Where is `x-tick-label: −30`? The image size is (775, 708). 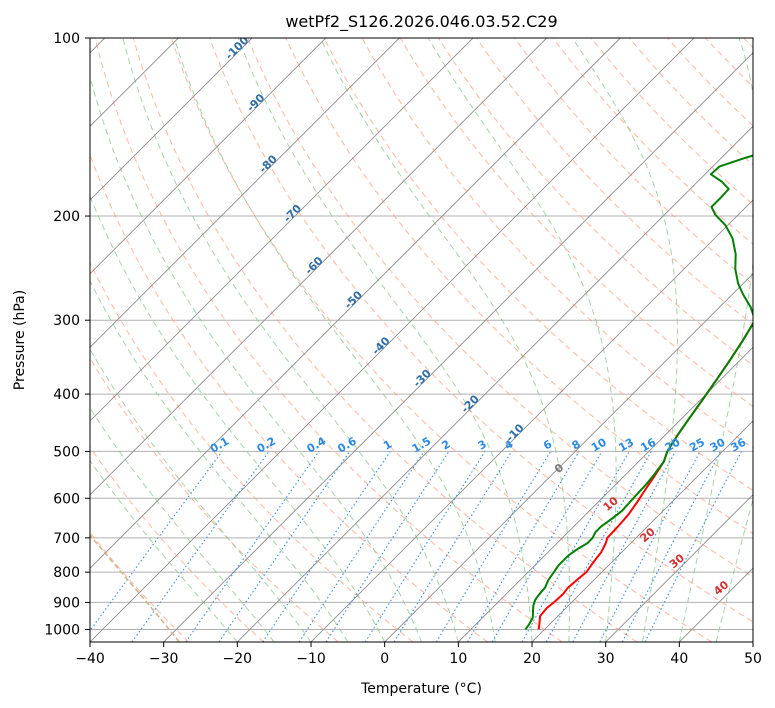 x-tick-label: −30 is located at coordinates (164, 659).